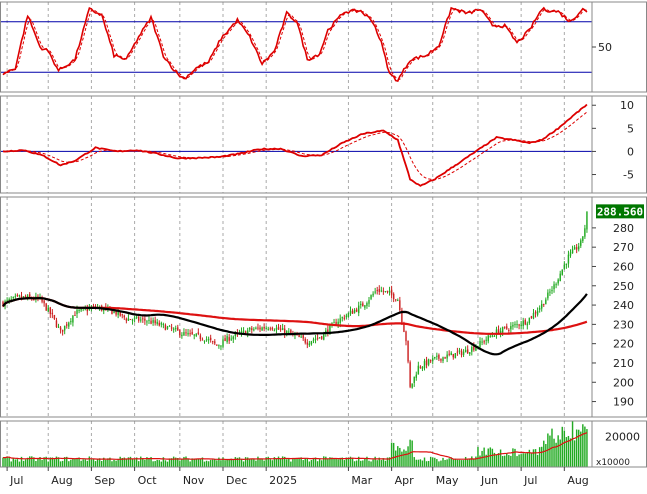 Image resolution: width=647 pixels, height=494 pixels. What do you see at coordinates (236, 480) in the screenshot?
I see `month-label: Dec` at bounding box center [236, 480].